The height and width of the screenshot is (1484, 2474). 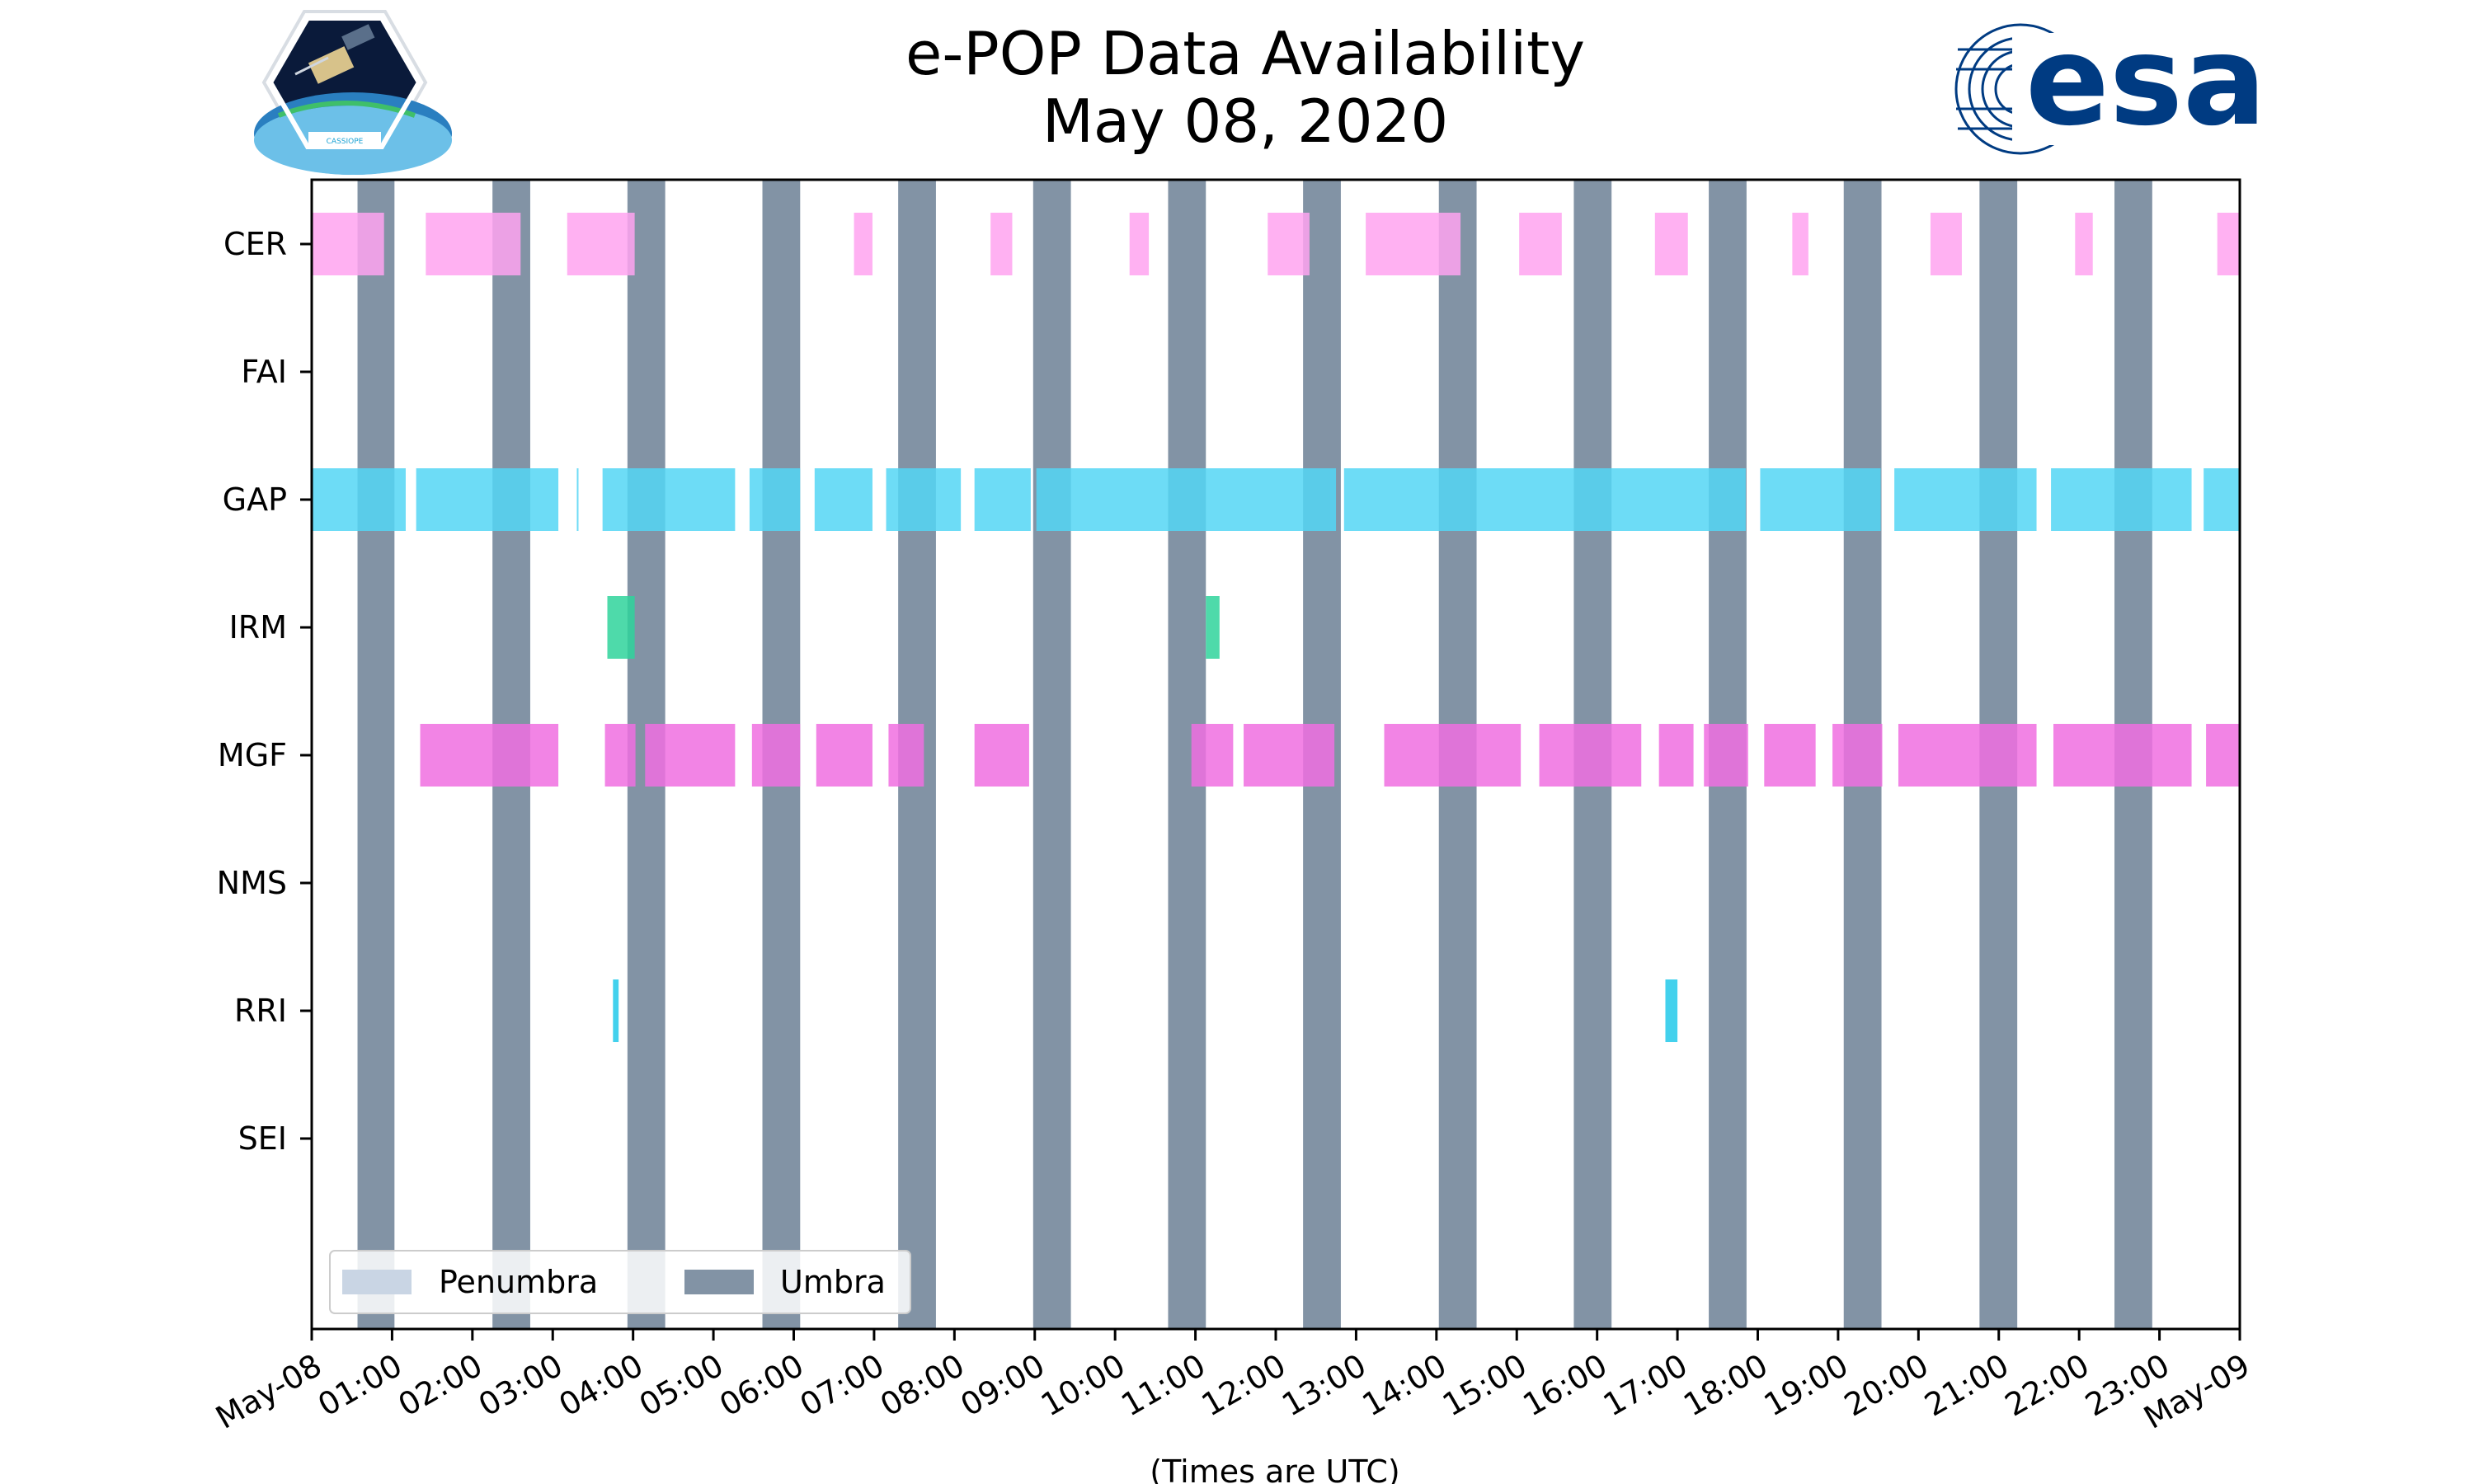 What do you see at coordinates (1002, 1385) in the screenshot?
I see `x-tick-label: 09:00` at bounding box center [1002, 1385].